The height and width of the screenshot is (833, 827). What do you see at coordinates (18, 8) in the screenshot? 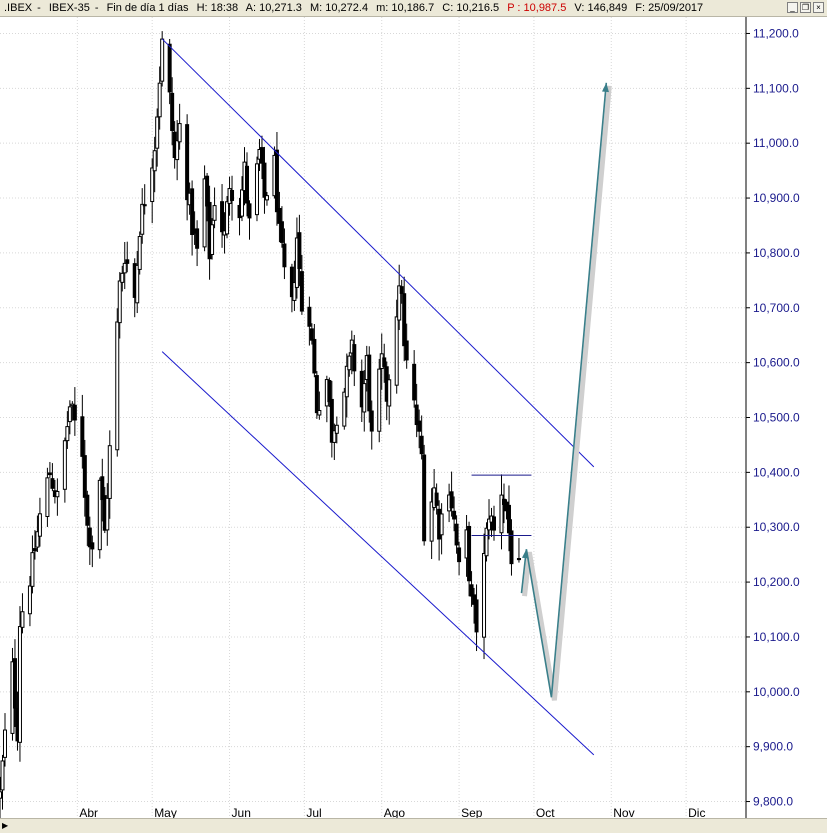
I see `symbol-label: .IBEX` at bounding box center [18, 8].